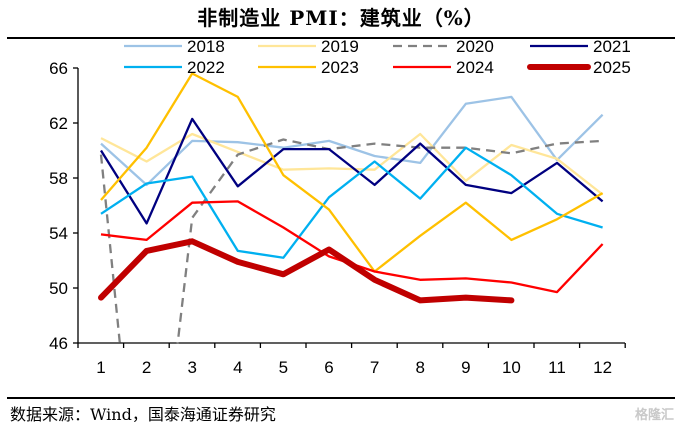 The height and width of the screenshot is (426, 682). Describe the element at coordinates (443, 46) in the screenshot. I see `legend-item-2020: 2020` at that location.